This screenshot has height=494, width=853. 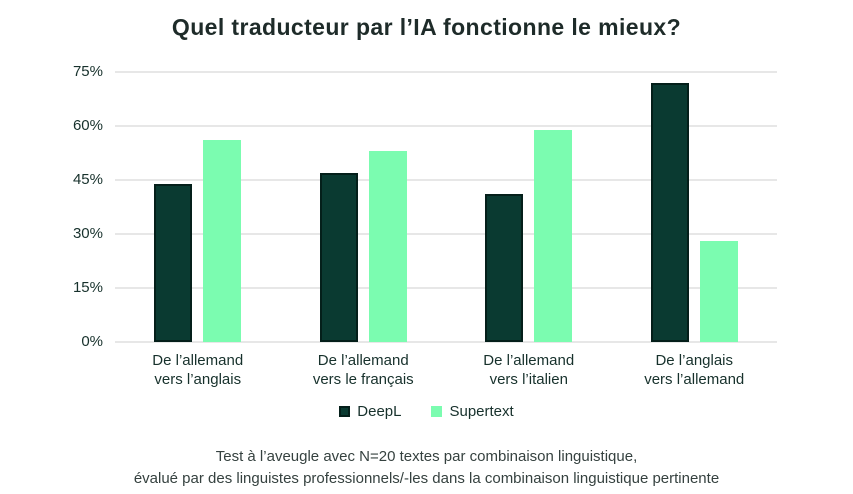 I want to click on y-axis-label-30: 30%, so click(x=87, y=233).